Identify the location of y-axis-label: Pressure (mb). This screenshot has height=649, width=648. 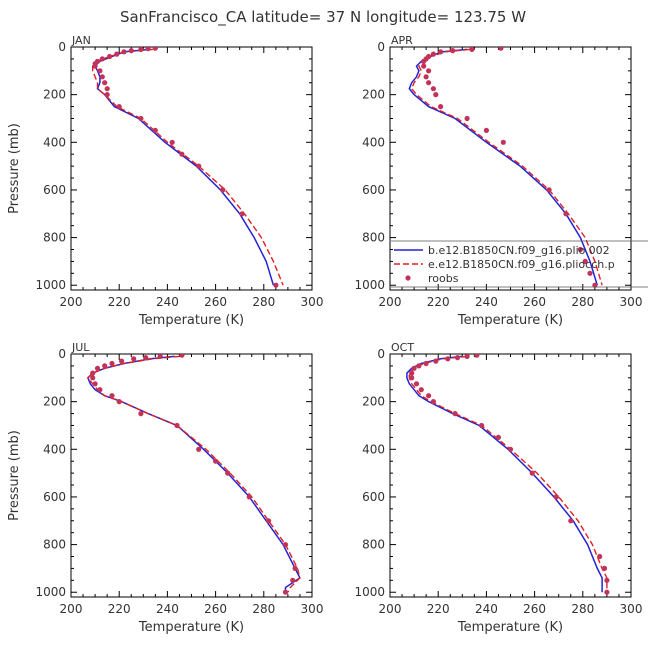
(14, 168).